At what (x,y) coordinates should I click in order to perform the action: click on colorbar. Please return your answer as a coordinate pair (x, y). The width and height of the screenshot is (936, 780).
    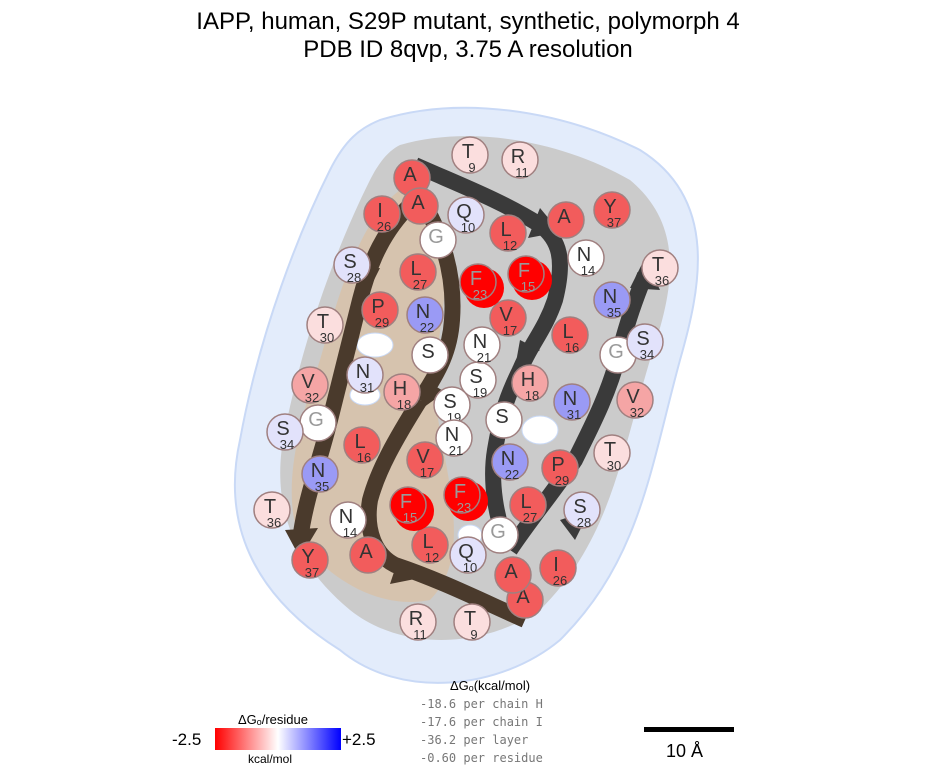
    Looking at the image, I should click on (278, 739).